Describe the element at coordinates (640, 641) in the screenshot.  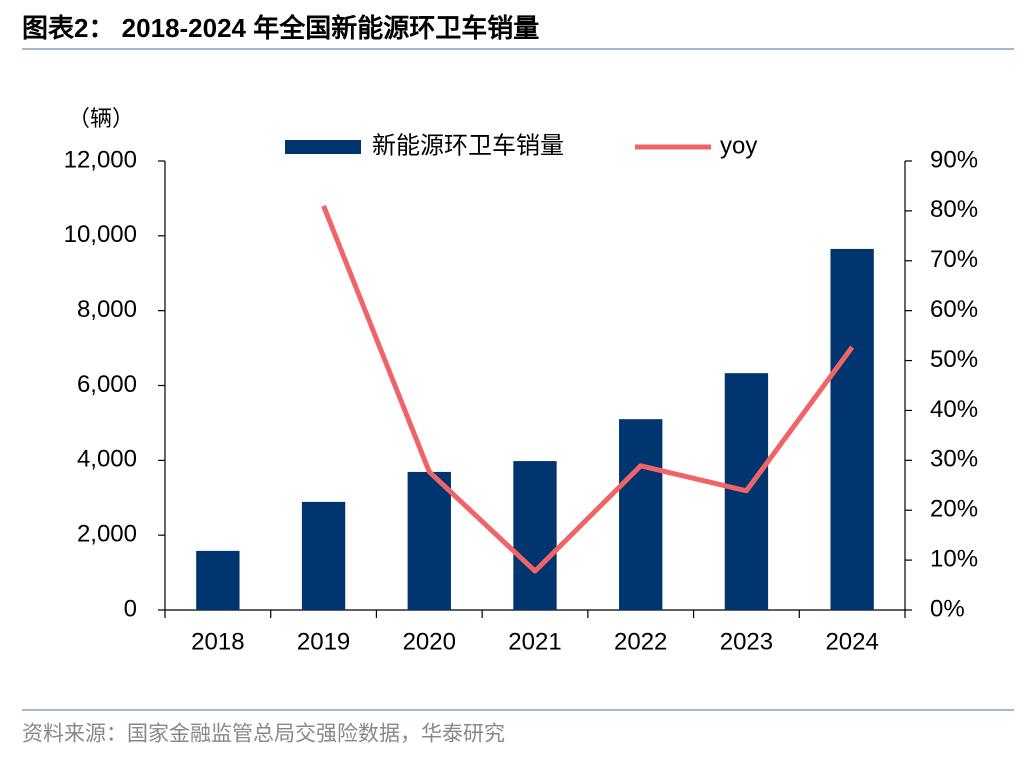
I see `x-tick-label: 2022` at that location.